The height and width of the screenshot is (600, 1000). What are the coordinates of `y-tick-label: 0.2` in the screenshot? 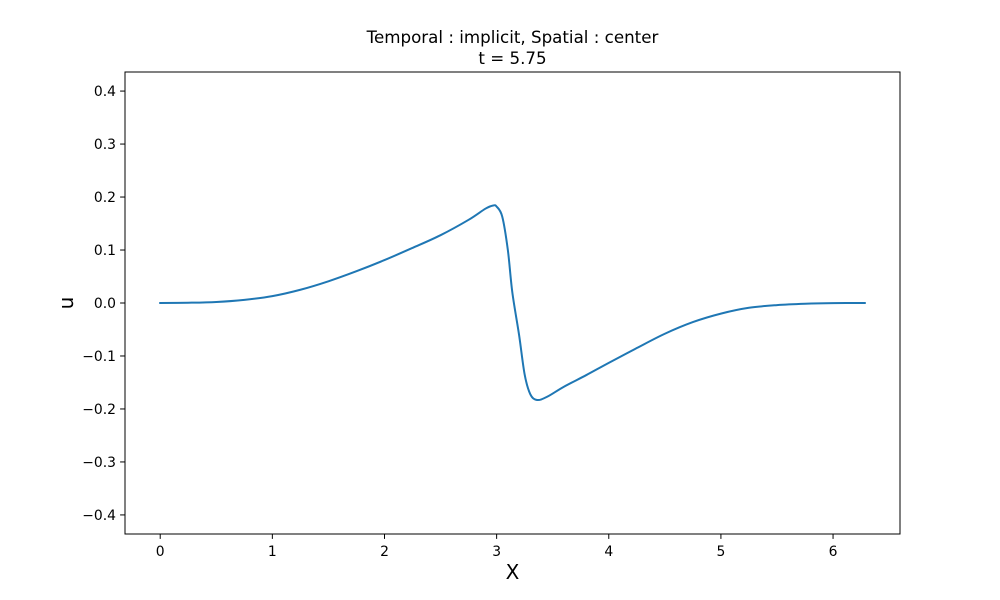 It's located at (105, 198).